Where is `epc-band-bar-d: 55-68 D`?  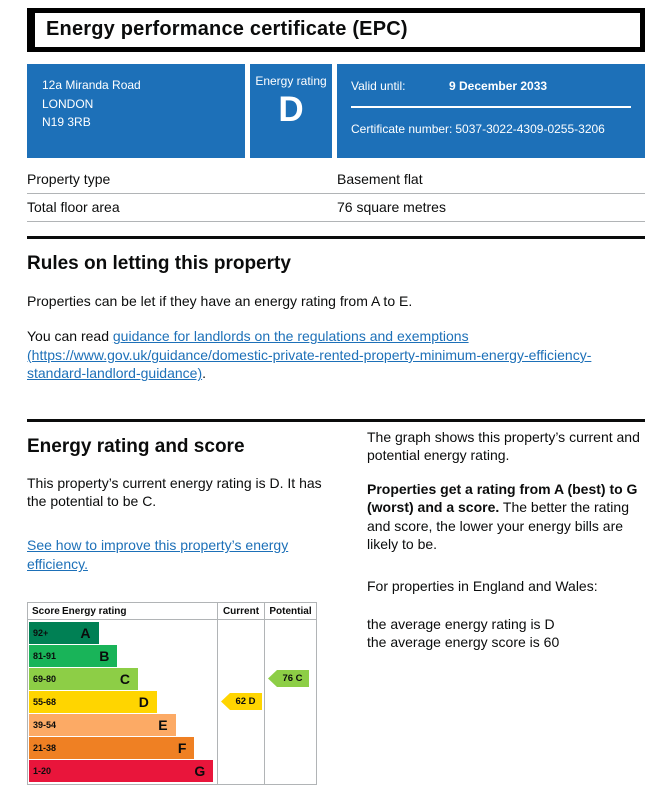
epc-band-bar-d: 55-68 D is located at coordinates (93, 702).